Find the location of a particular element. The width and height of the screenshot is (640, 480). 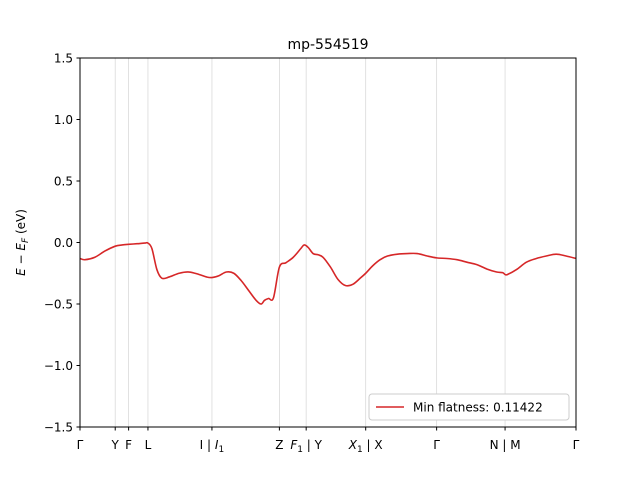

x-tick-label-9: N | M is located at coordinates (505, 445).